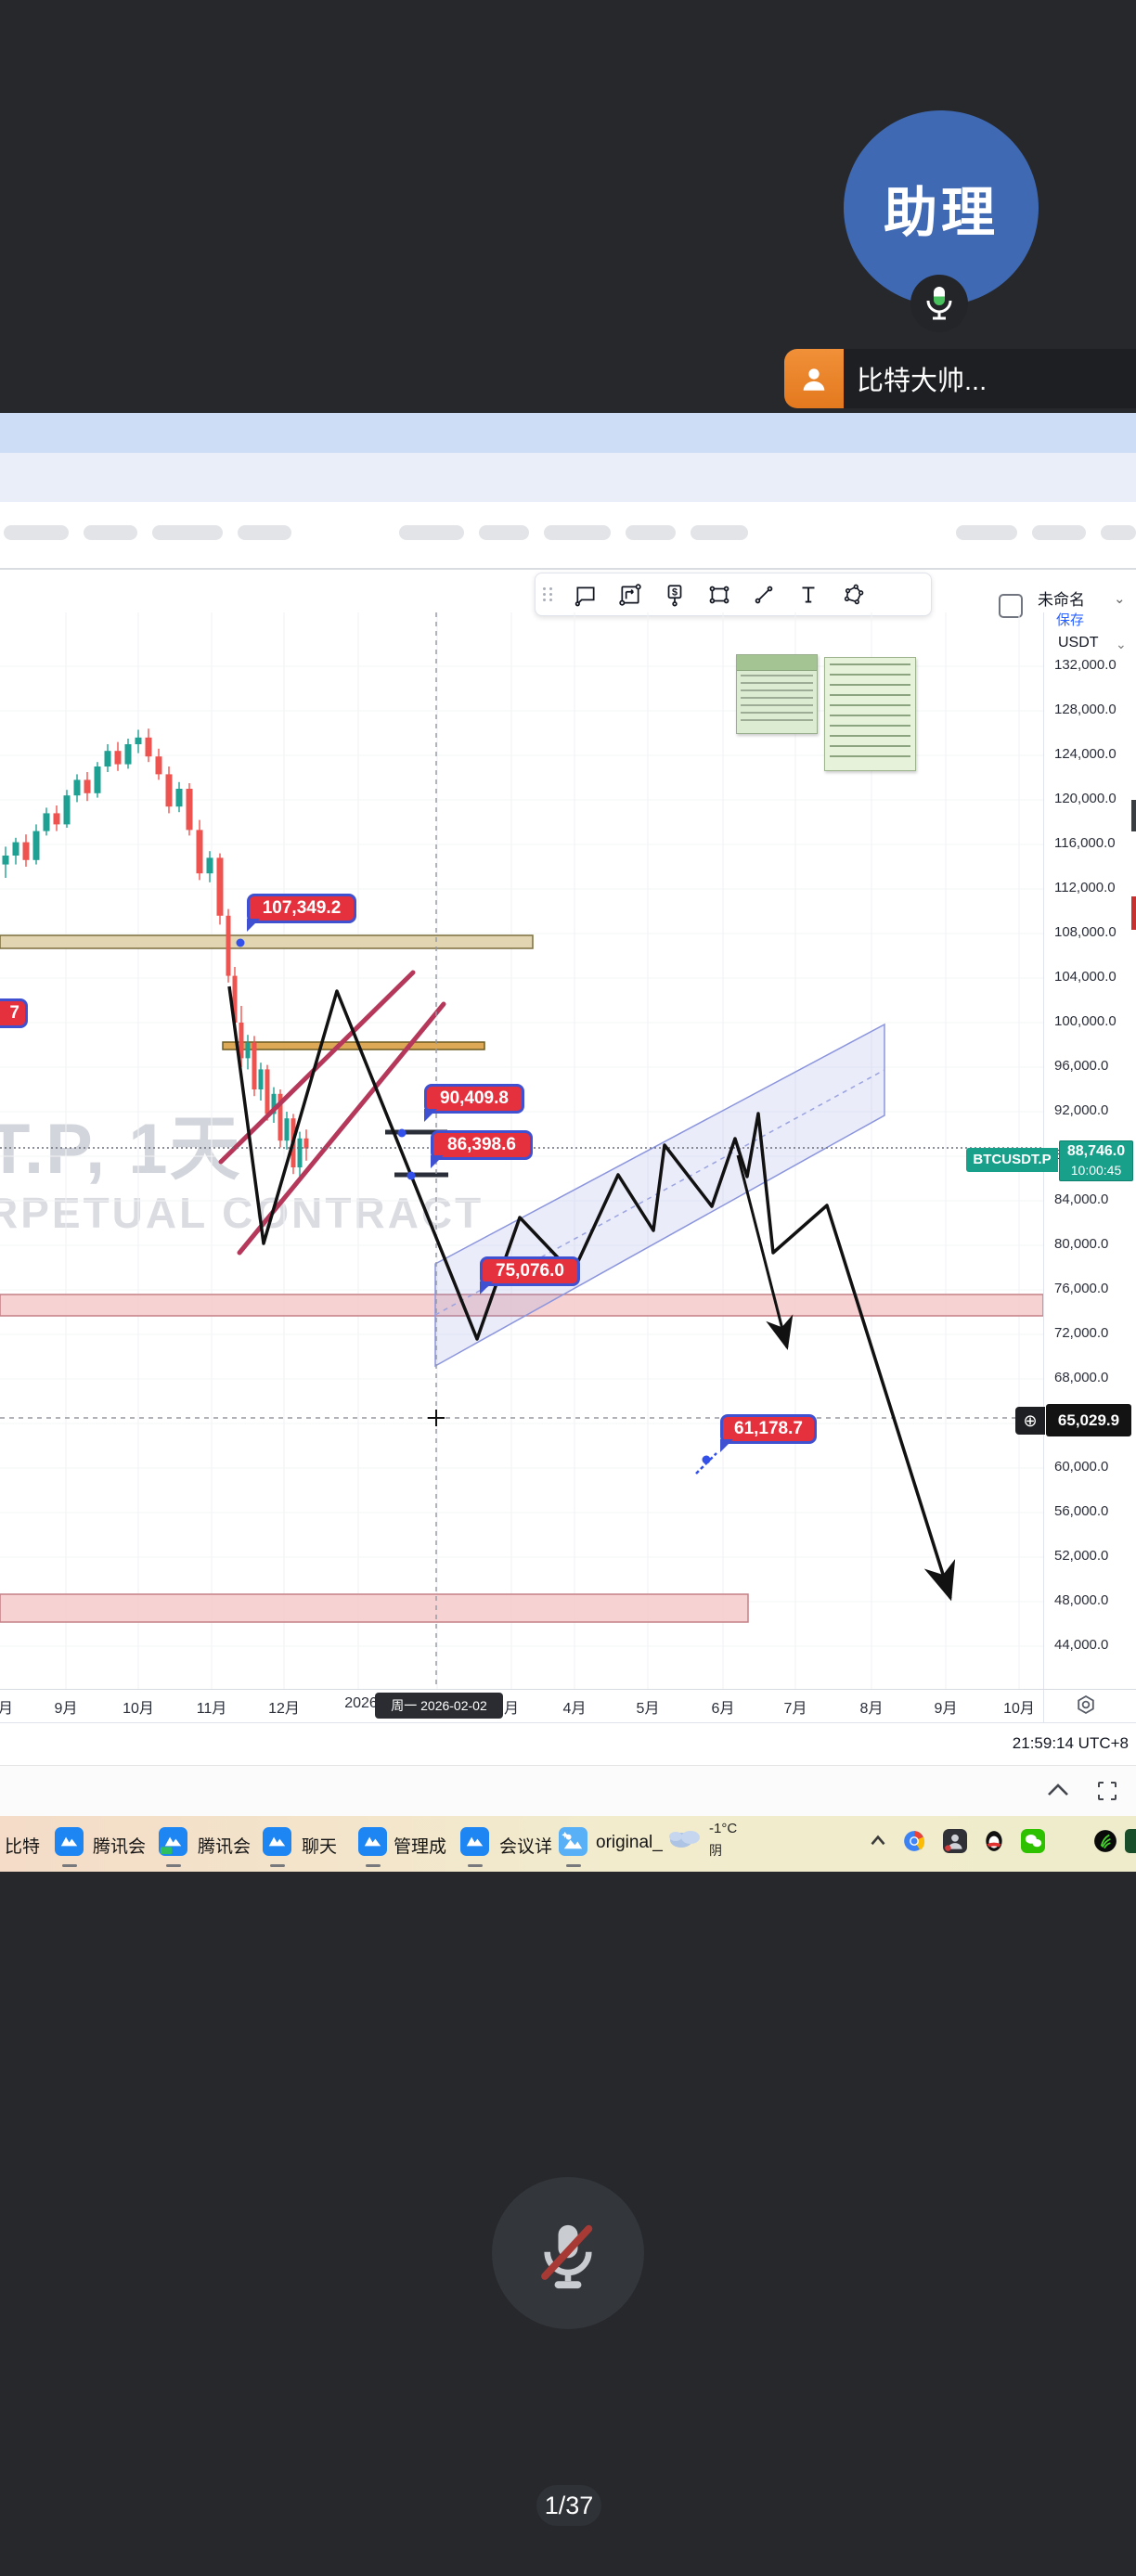  What do you see at coordinates (7, 1709) in the screenshot?
I see `time-axis-tick: 月` at bounding box center [7, 1709].